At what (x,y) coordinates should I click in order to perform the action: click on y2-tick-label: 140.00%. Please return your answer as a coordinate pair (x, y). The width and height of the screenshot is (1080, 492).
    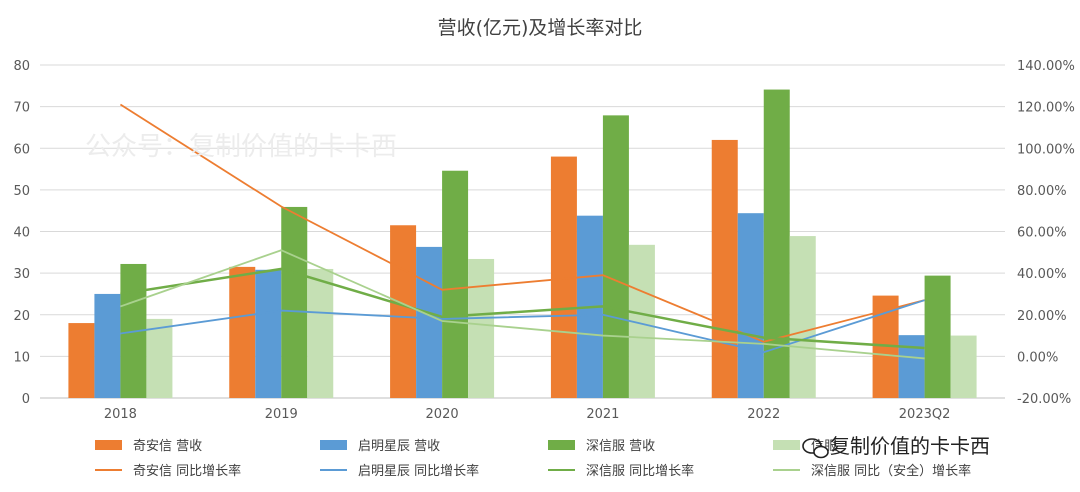
    Looking at the image, I should click on (1046, 66).